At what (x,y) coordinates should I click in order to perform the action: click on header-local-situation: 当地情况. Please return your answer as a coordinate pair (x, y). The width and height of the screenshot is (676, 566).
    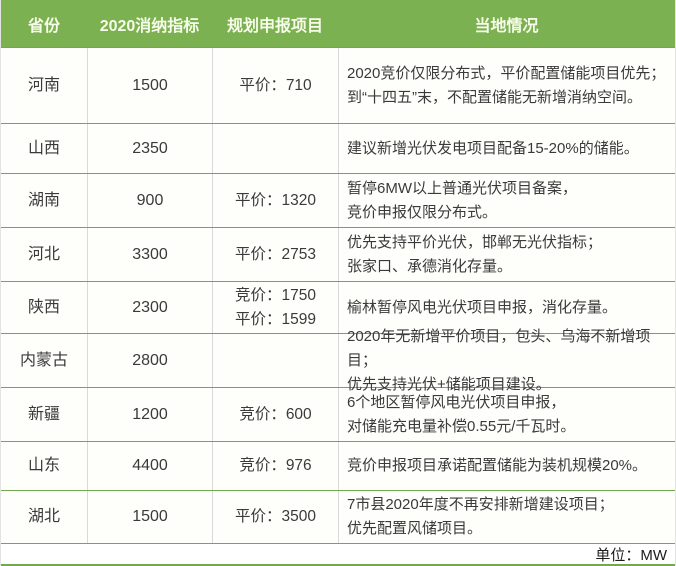
    Looking at the image, I should click on (506, 26).